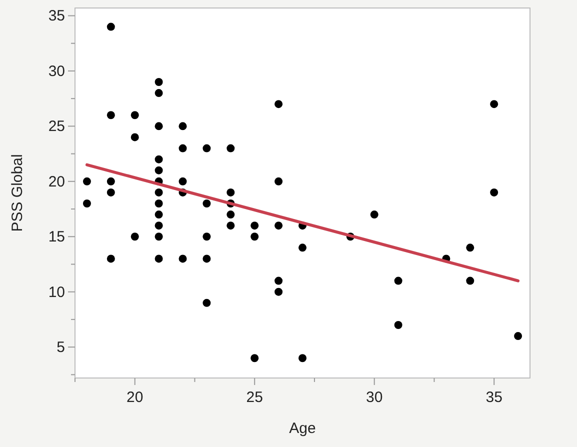 Image resolution: width=577 pixels, height=447 pixels. Describe the element at coordinates (135, 397) in the screenshot. I see `x-tick-label: 20` at that location.